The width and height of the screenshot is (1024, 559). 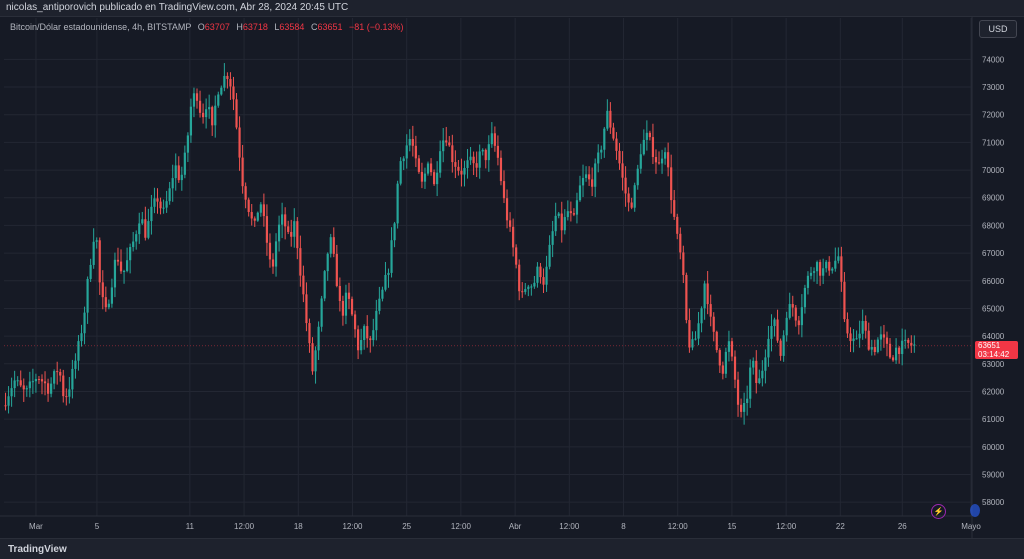 I want to click on x-tick-label: Mayo, so click(x=971, y=526).